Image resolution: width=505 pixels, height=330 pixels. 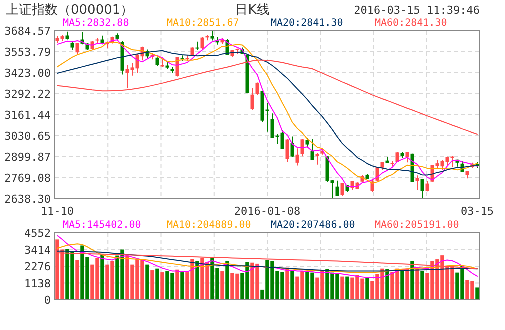 I want to click on legend: MA5:2832.88 MA10:2851.67 MA20:2841.30 MA60:2841.30, so click(x=255, y=23).